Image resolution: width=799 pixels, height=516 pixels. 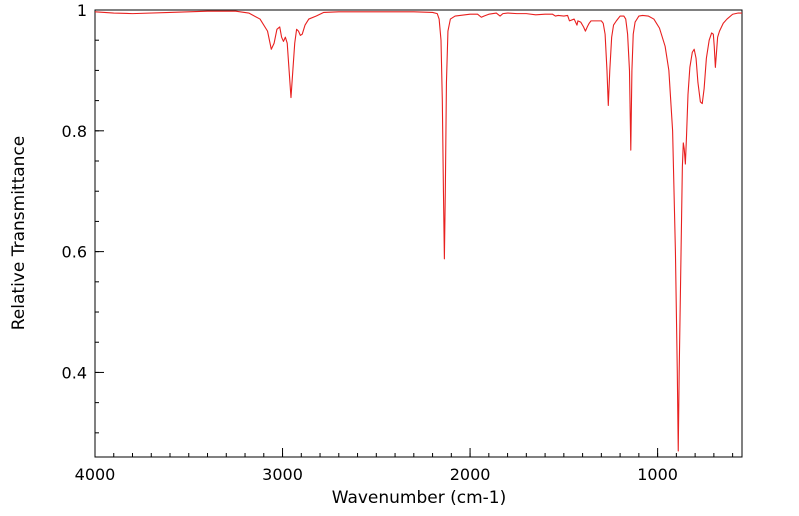 What do you see at coordinates (74, 372) in the screenshot?
I see `y-tick-label: 0.4` at bounding box center [74, 372].